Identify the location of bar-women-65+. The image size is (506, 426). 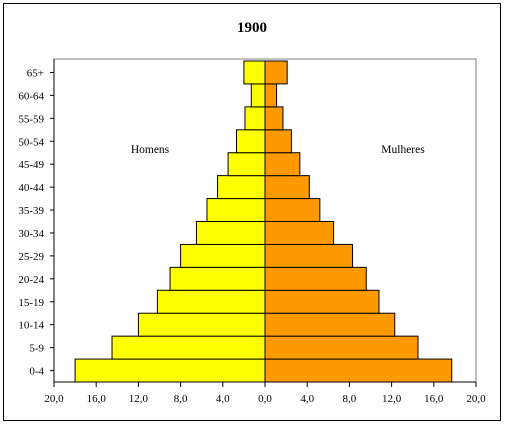
(276, 72).